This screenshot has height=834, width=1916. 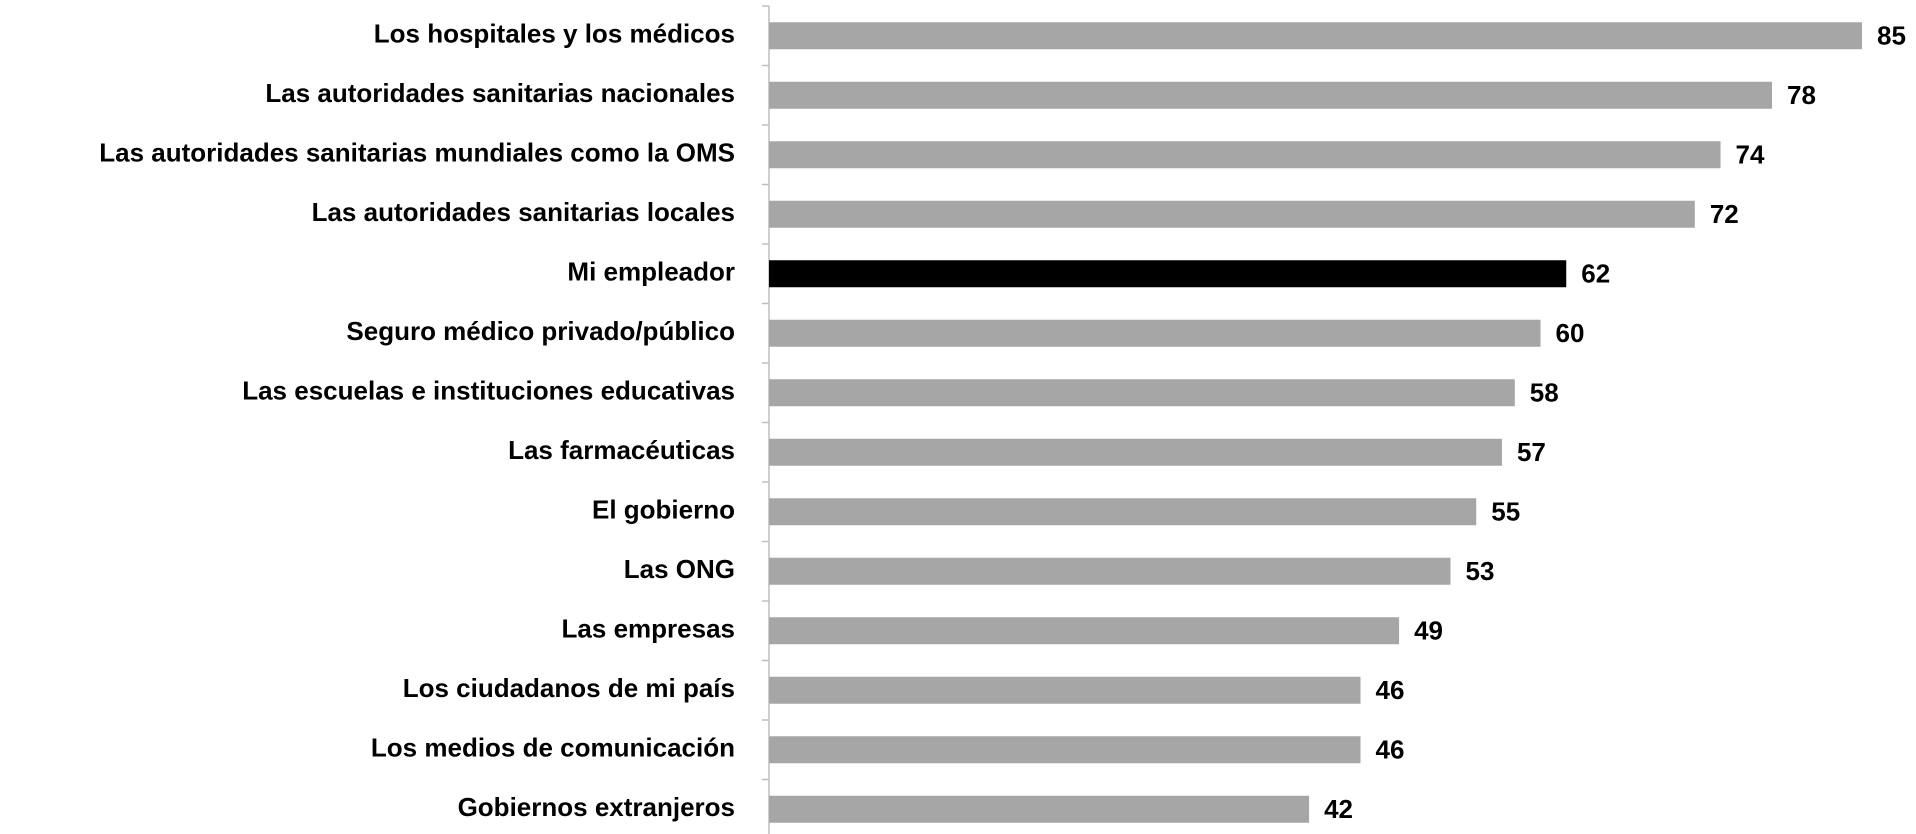 What do you see at coordinates (500, 93) in the screenshot?
I see `category-label: Las autoridades sanitarias nacionales` at bounding box center [500, 93].